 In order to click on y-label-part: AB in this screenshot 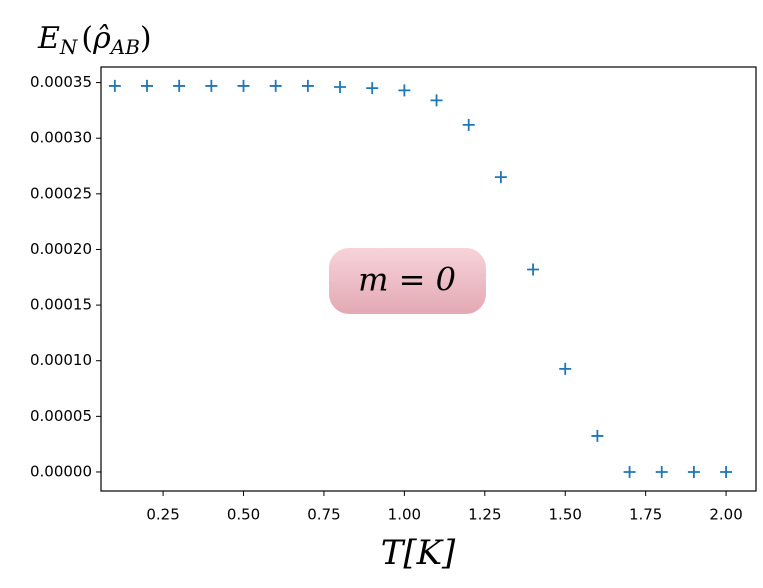, I will do `click(124, 47)`.